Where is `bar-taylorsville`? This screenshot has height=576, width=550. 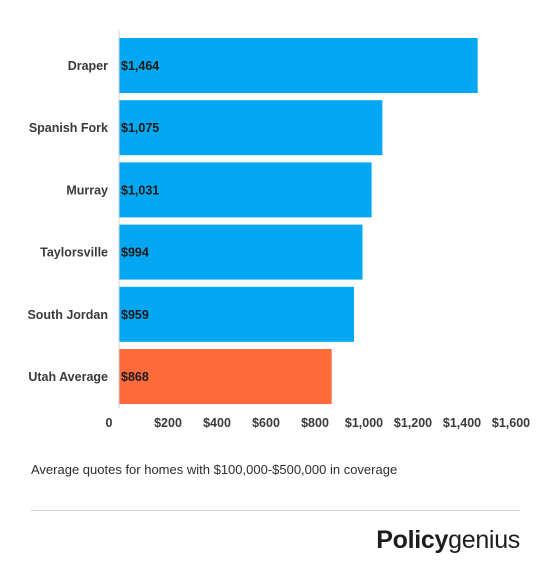
bar-taylorsville is located at coordinates (241, 252).